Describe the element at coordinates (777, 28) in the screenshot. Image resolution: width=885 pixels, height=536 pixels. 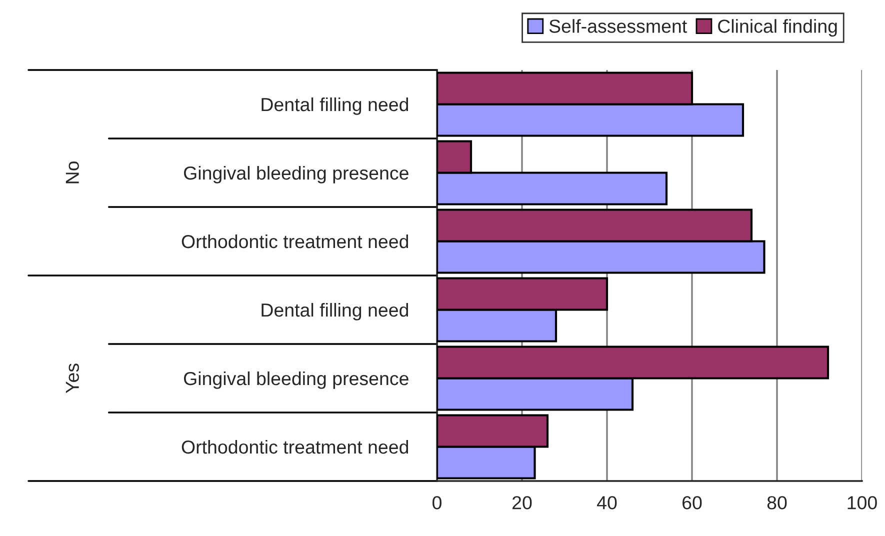
I see `legend-label: Clinical finding` at that location.